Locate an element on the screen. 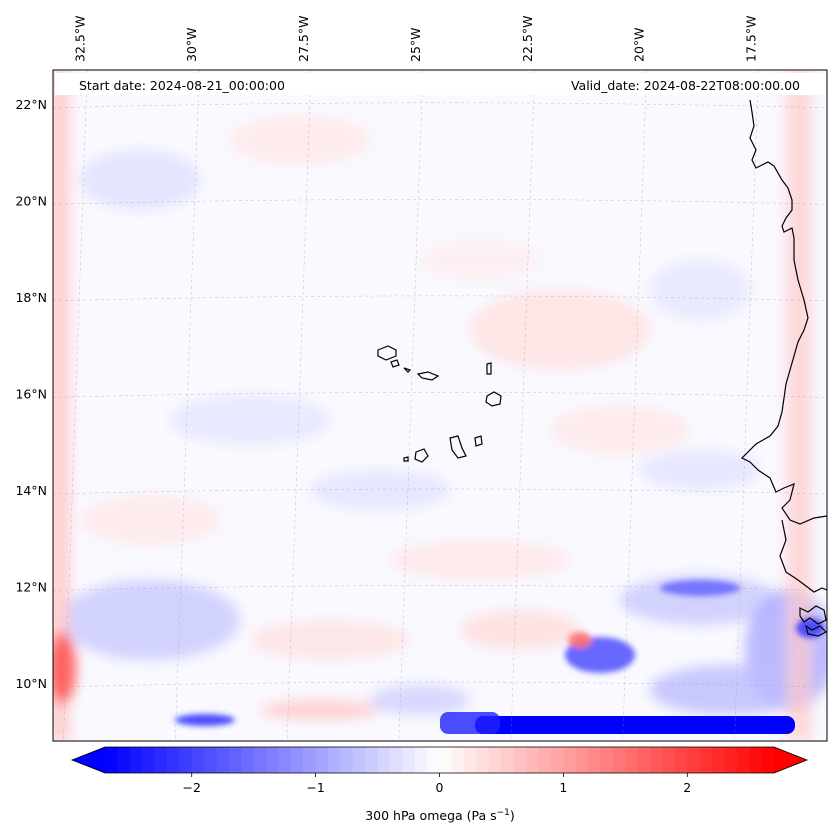 Image resolution: width=837 pixels, height=839 pixels. santa-luzia-island is located at coordinates (407, 370).